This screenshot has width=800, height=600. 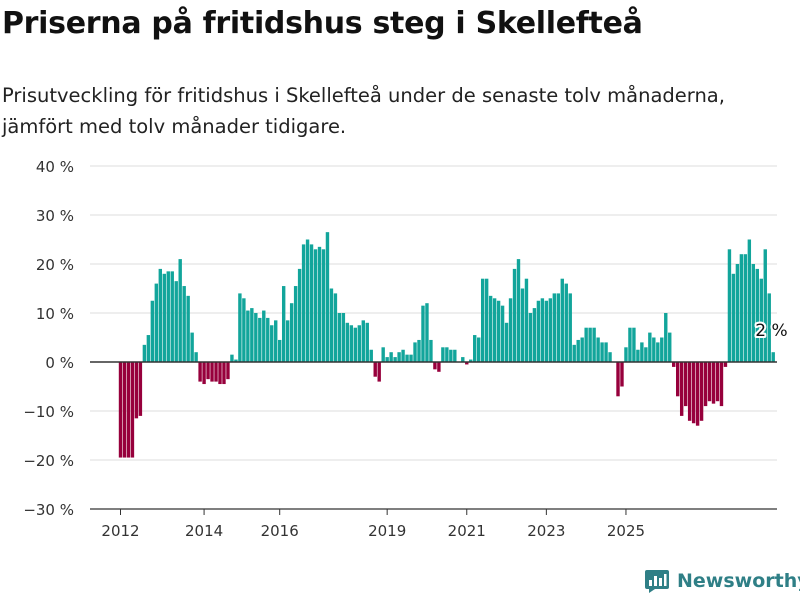 What do you see at coordinates (738, 581) in the screenshot?
I see `brand-name: Newsworthy` at bounding box center [738, 581].